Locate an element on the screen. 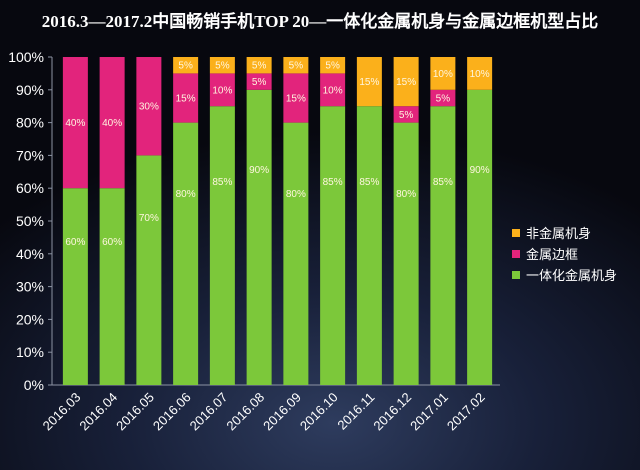 Image resolution: width=640 pixels, height=470 pixels. legend-swatch-metal-frame is located at coordinates (516, 253).